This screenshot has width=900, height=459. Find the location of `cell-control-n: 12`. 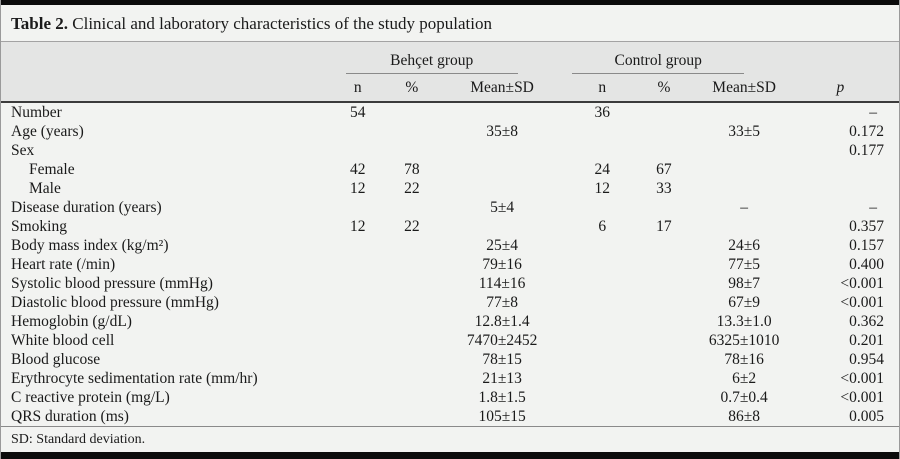

cell-control-n: 12 is located at coordinates (602, 188).